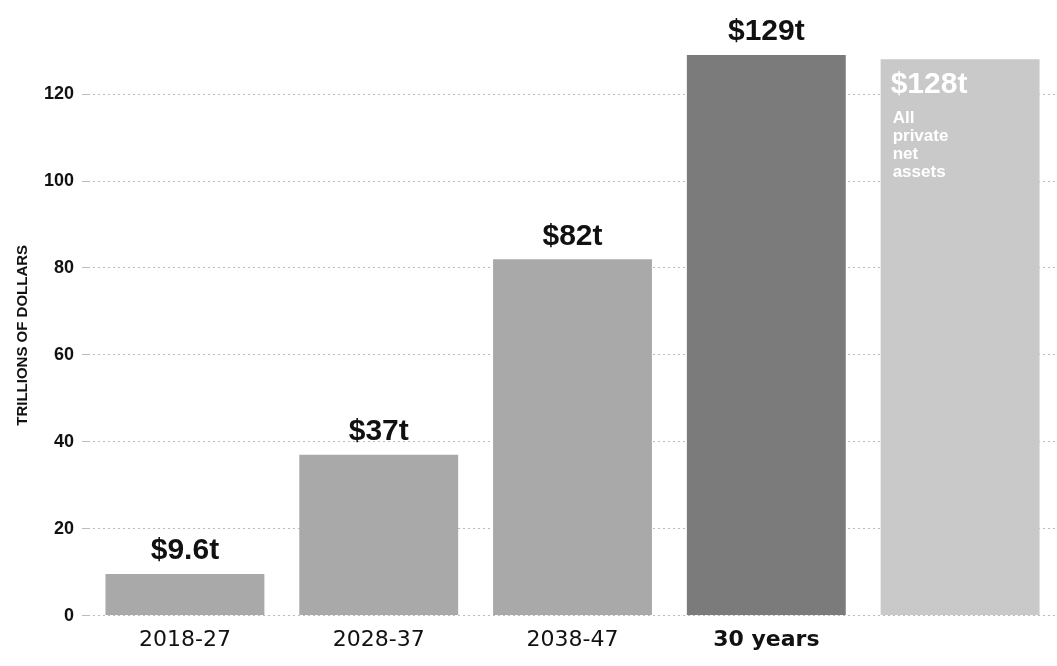 The image size is (1057, 666). What do you see at coordinates (184, 638) in the screenshot?
I see `x-tick-label: 2018-27` at bounding box center [184, 638].